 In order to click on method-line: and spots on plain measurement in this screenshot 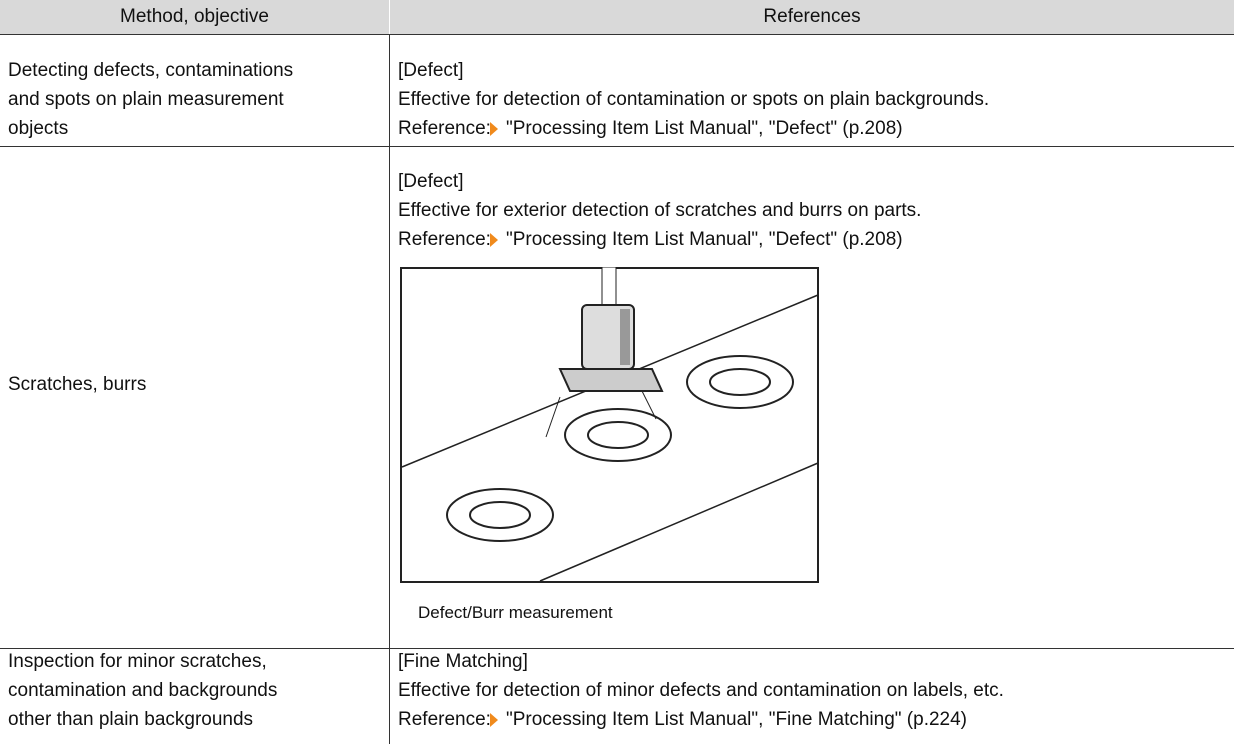, I will do `click(146, 99)`.